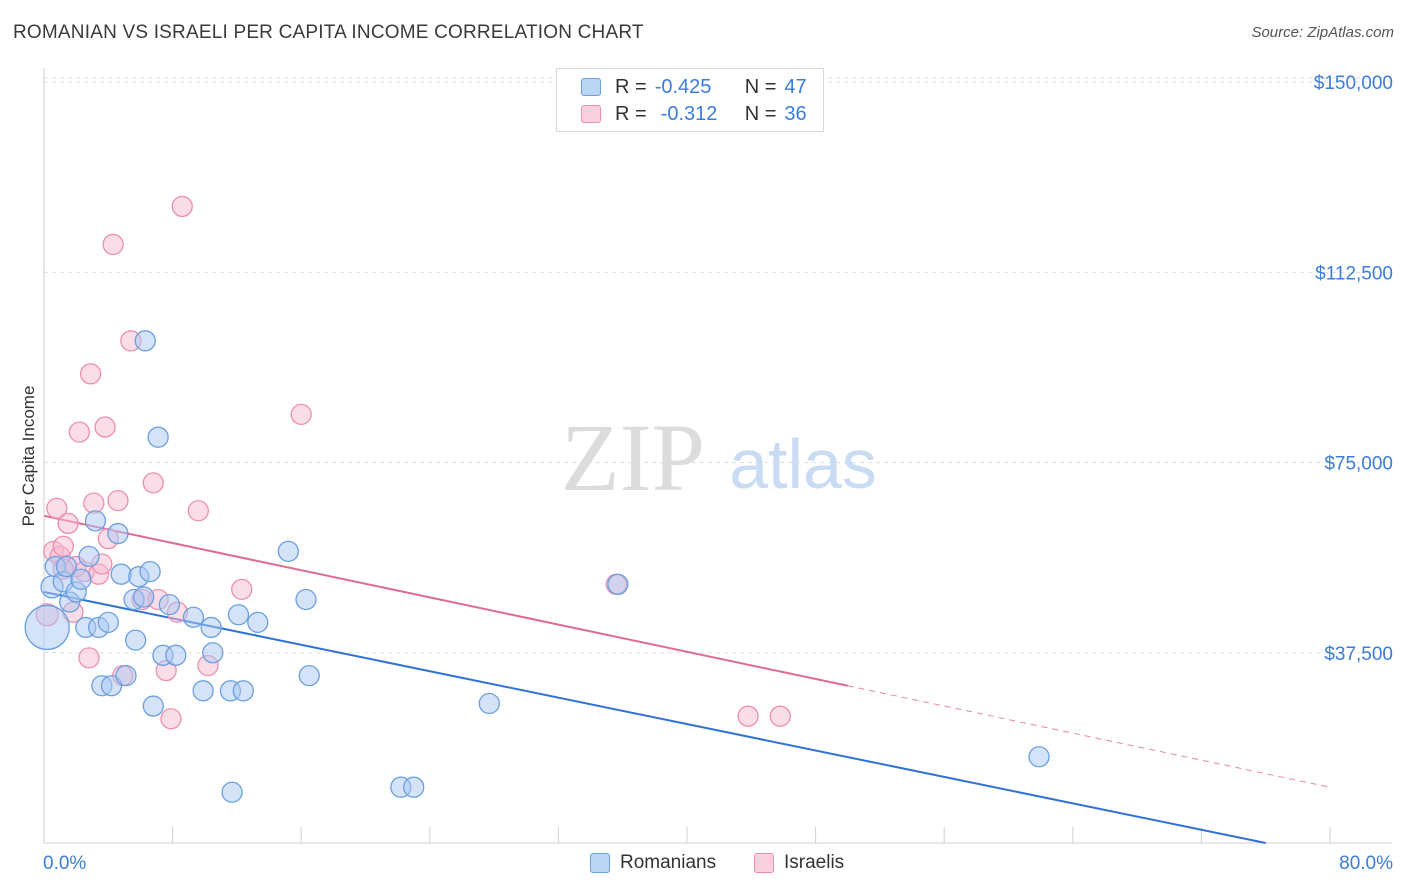  I want to click on legend-item-romanians: Romanians, so click(653, 863).